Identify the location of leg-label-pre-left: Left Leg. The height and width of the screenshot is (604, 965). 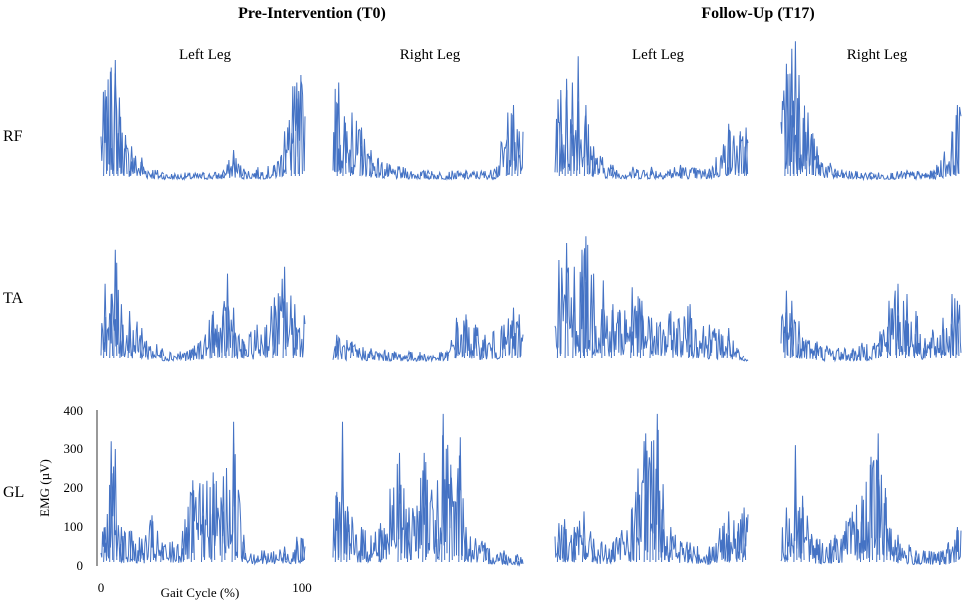
(205, 55).